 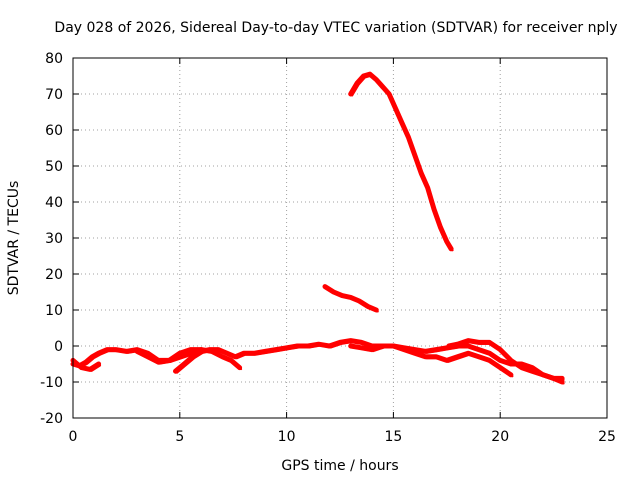 I want to click on satellite-trace-6-thickness, so click(x=507, y=363).